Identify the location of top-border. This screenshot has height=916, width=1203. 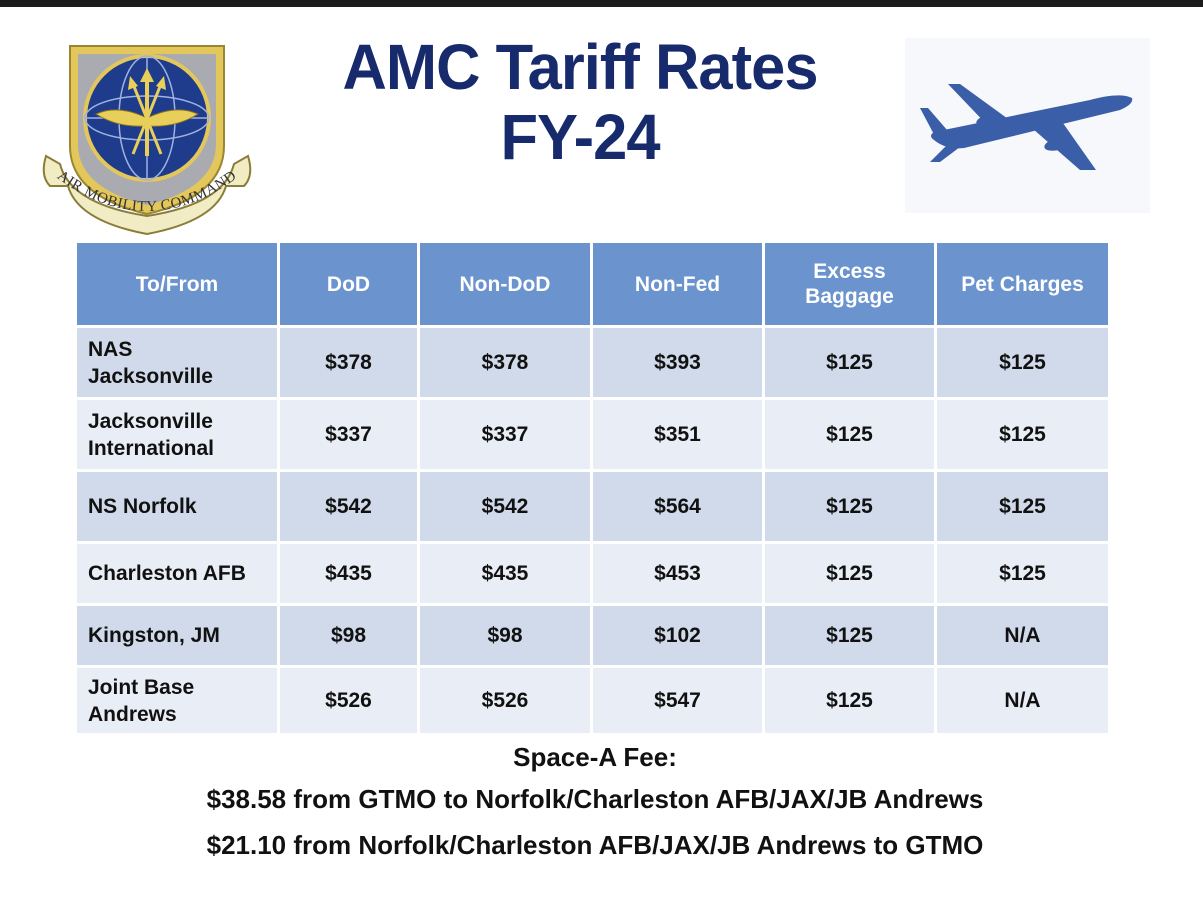
(601, 3).